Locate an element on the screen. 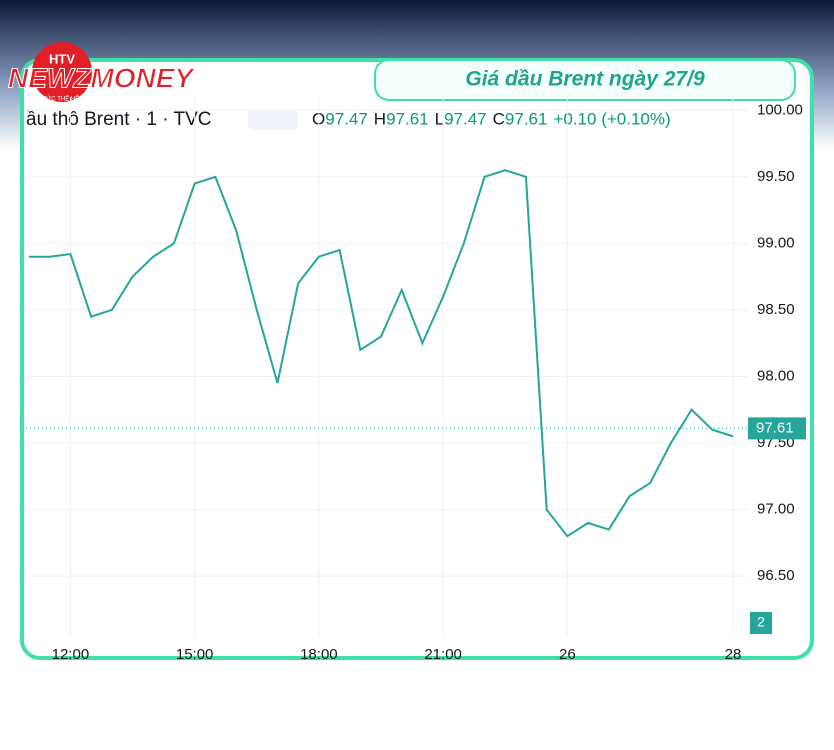 The width and height of the screenshot is (834, 750). indicator-toggle is located at coordinates (273, 120).